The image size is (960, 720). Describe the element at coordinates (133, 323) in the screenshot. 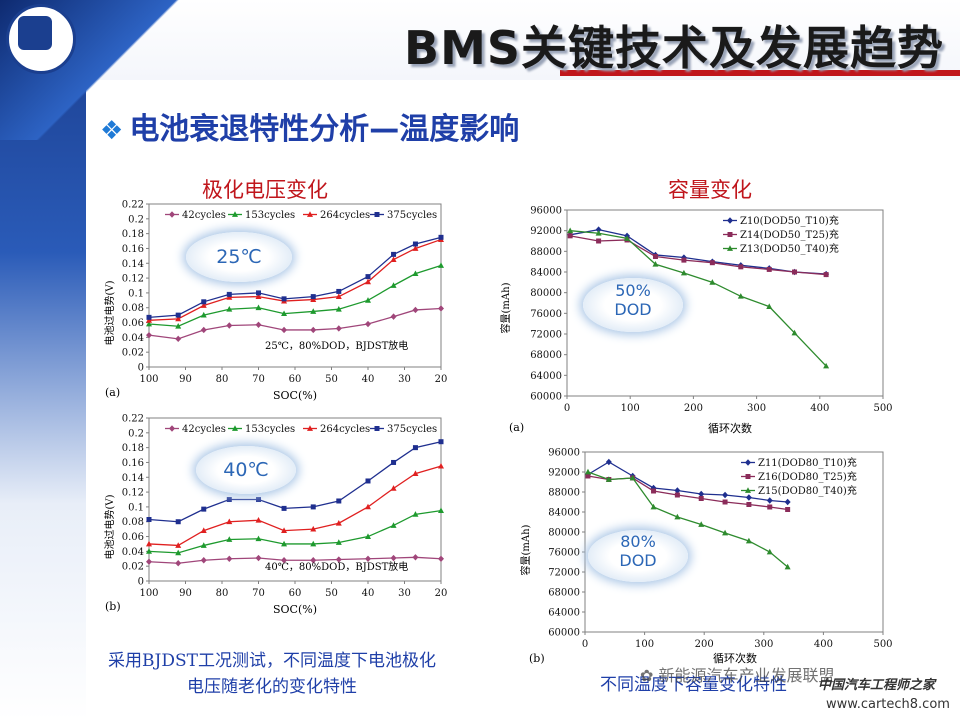

I see `y-tick-label: 0.06` at that location.